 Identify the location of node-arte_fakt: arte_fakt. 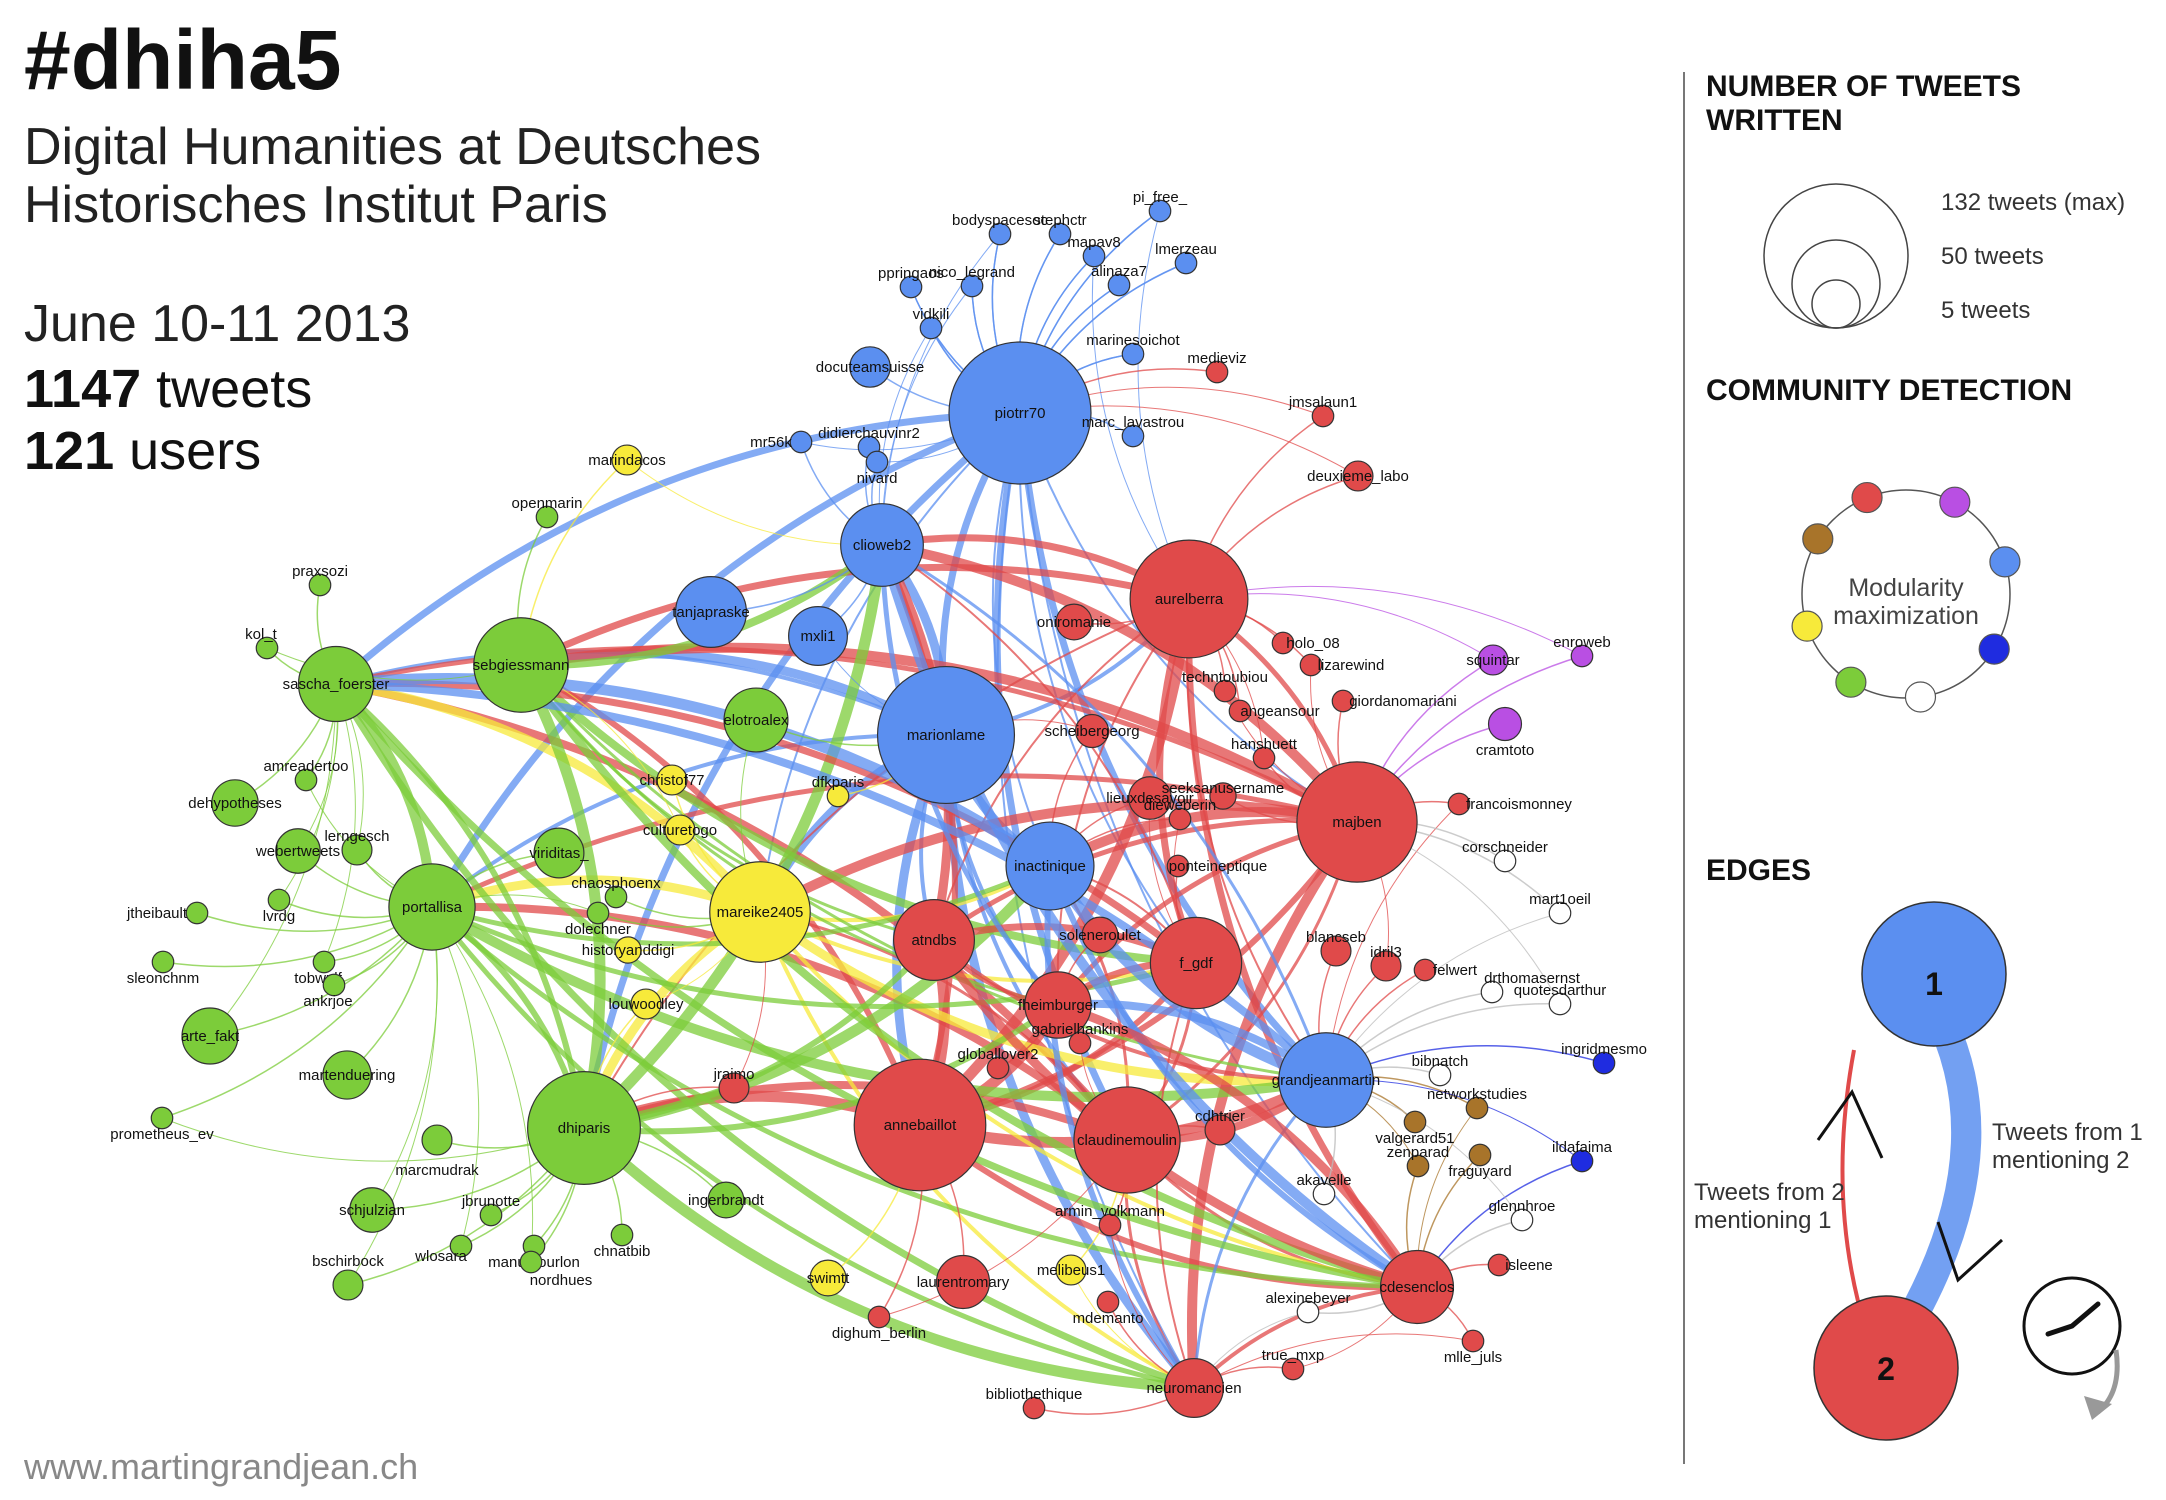
(210, 1036).